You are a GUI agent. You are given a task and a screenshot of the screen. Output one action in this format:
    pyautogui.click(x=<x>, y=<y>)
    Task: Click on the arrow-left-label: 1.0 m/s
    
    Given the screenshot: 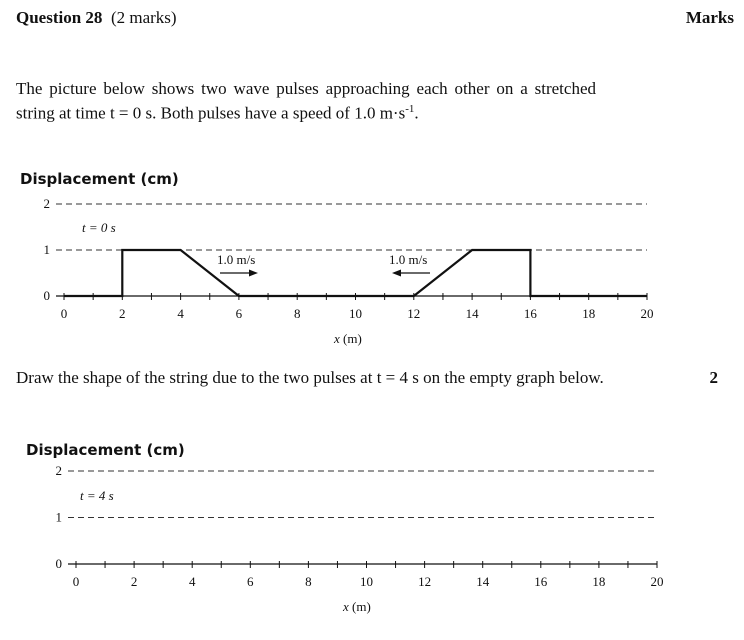 What is the action you would take?
    pyautogui.click(x=408, y=259)
    